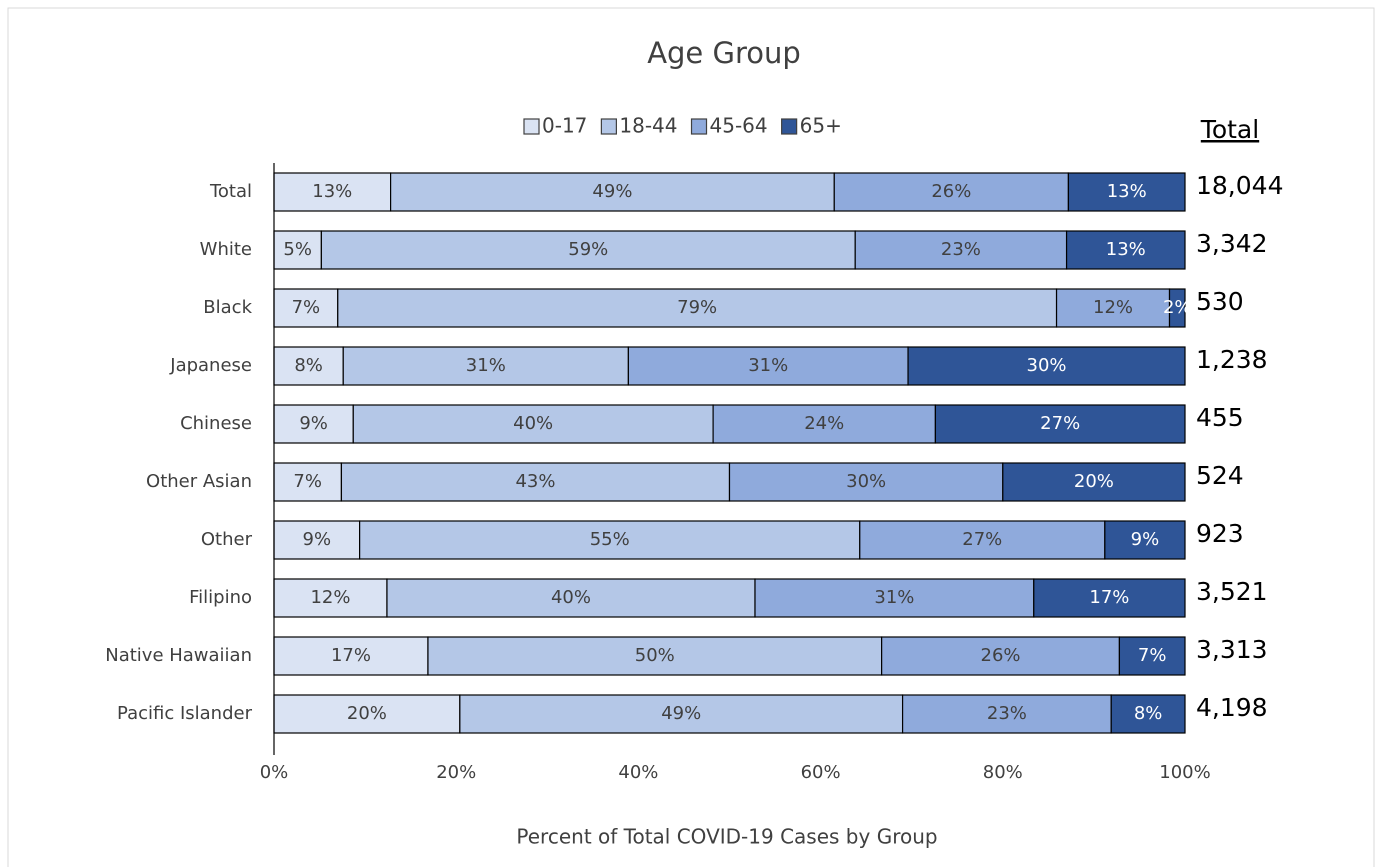 Image resolution: width=1376 pixels, height=867 pixels. I want to click on data-label: 2%, so click(1177, 307).